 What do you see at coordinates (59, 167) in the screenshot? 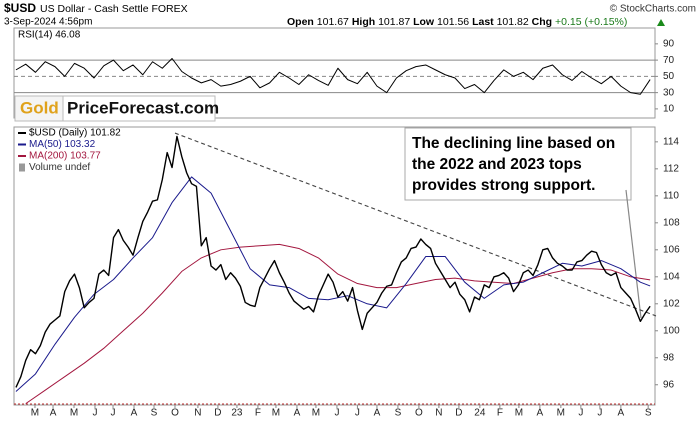
I see `legend-label: Volume undef` at bounding box center [59, 167].